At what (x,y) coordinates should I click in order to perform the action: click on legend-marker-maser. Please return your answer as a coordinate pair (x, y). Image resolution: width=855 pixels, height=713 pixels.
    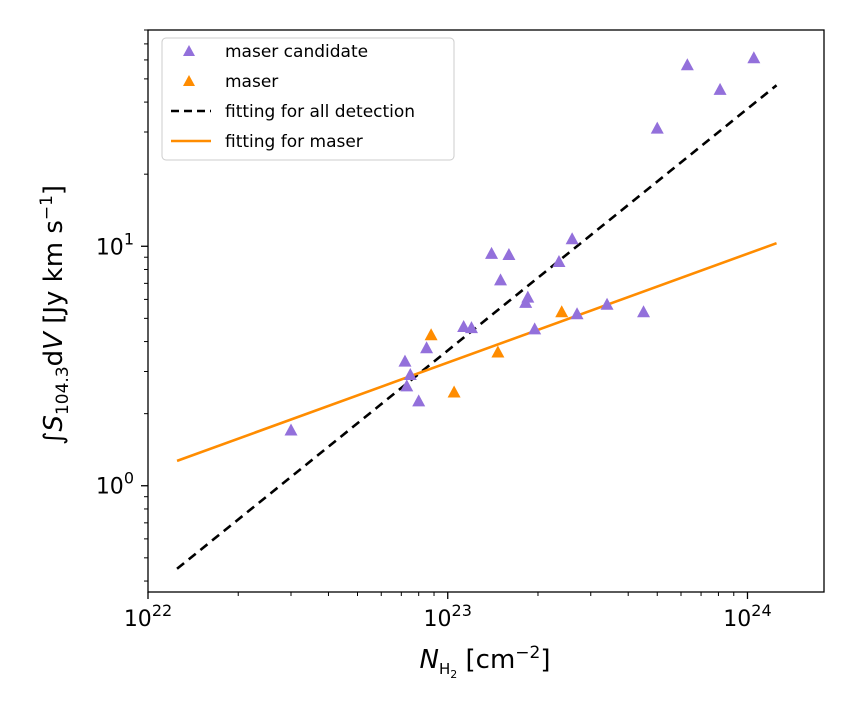
    Looking at the image, I should click on (189, 80).